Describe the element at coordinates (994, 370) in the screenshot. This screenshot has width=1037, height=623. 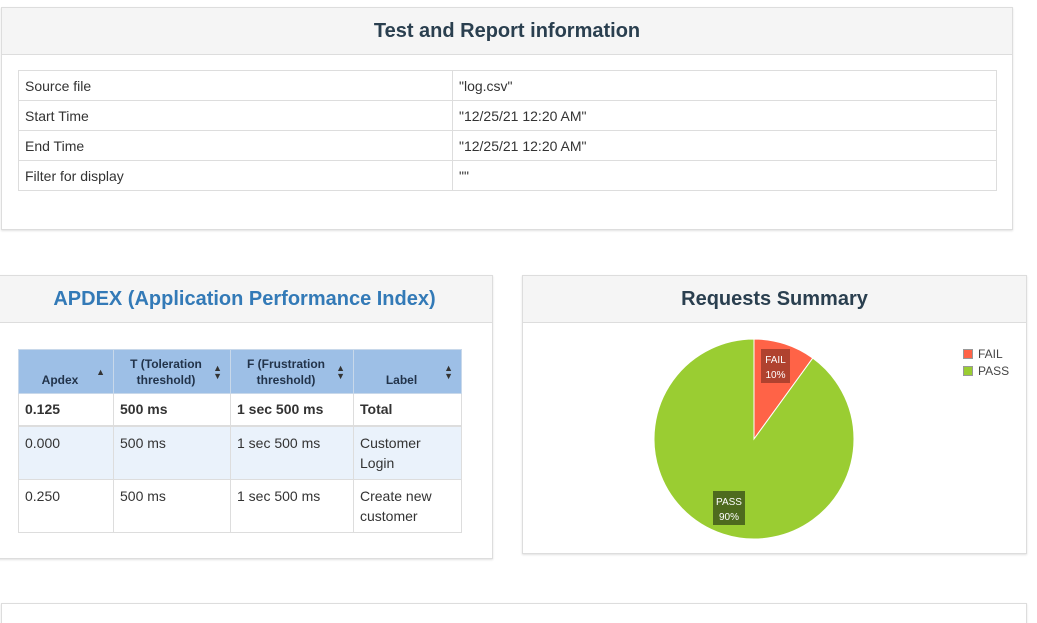
I see `legend-label-pass: PASS` at that location.